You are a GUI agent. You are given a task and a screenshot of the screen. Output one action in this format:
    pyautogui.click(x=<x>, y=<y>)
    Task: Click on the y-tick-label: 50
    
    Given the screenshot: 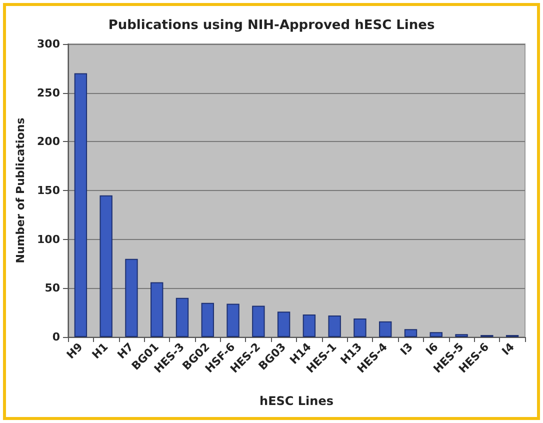 What is the action you would take?
    pyautogui.click(x=52, y=288)
    